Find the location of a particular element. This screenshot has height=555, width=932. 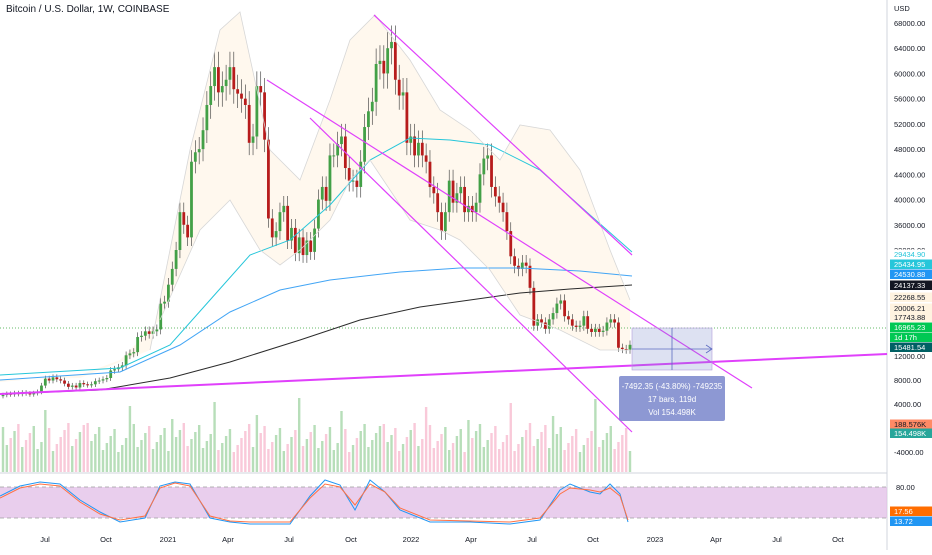

time-tick-label: Jul is located at coordinates (777, 539).